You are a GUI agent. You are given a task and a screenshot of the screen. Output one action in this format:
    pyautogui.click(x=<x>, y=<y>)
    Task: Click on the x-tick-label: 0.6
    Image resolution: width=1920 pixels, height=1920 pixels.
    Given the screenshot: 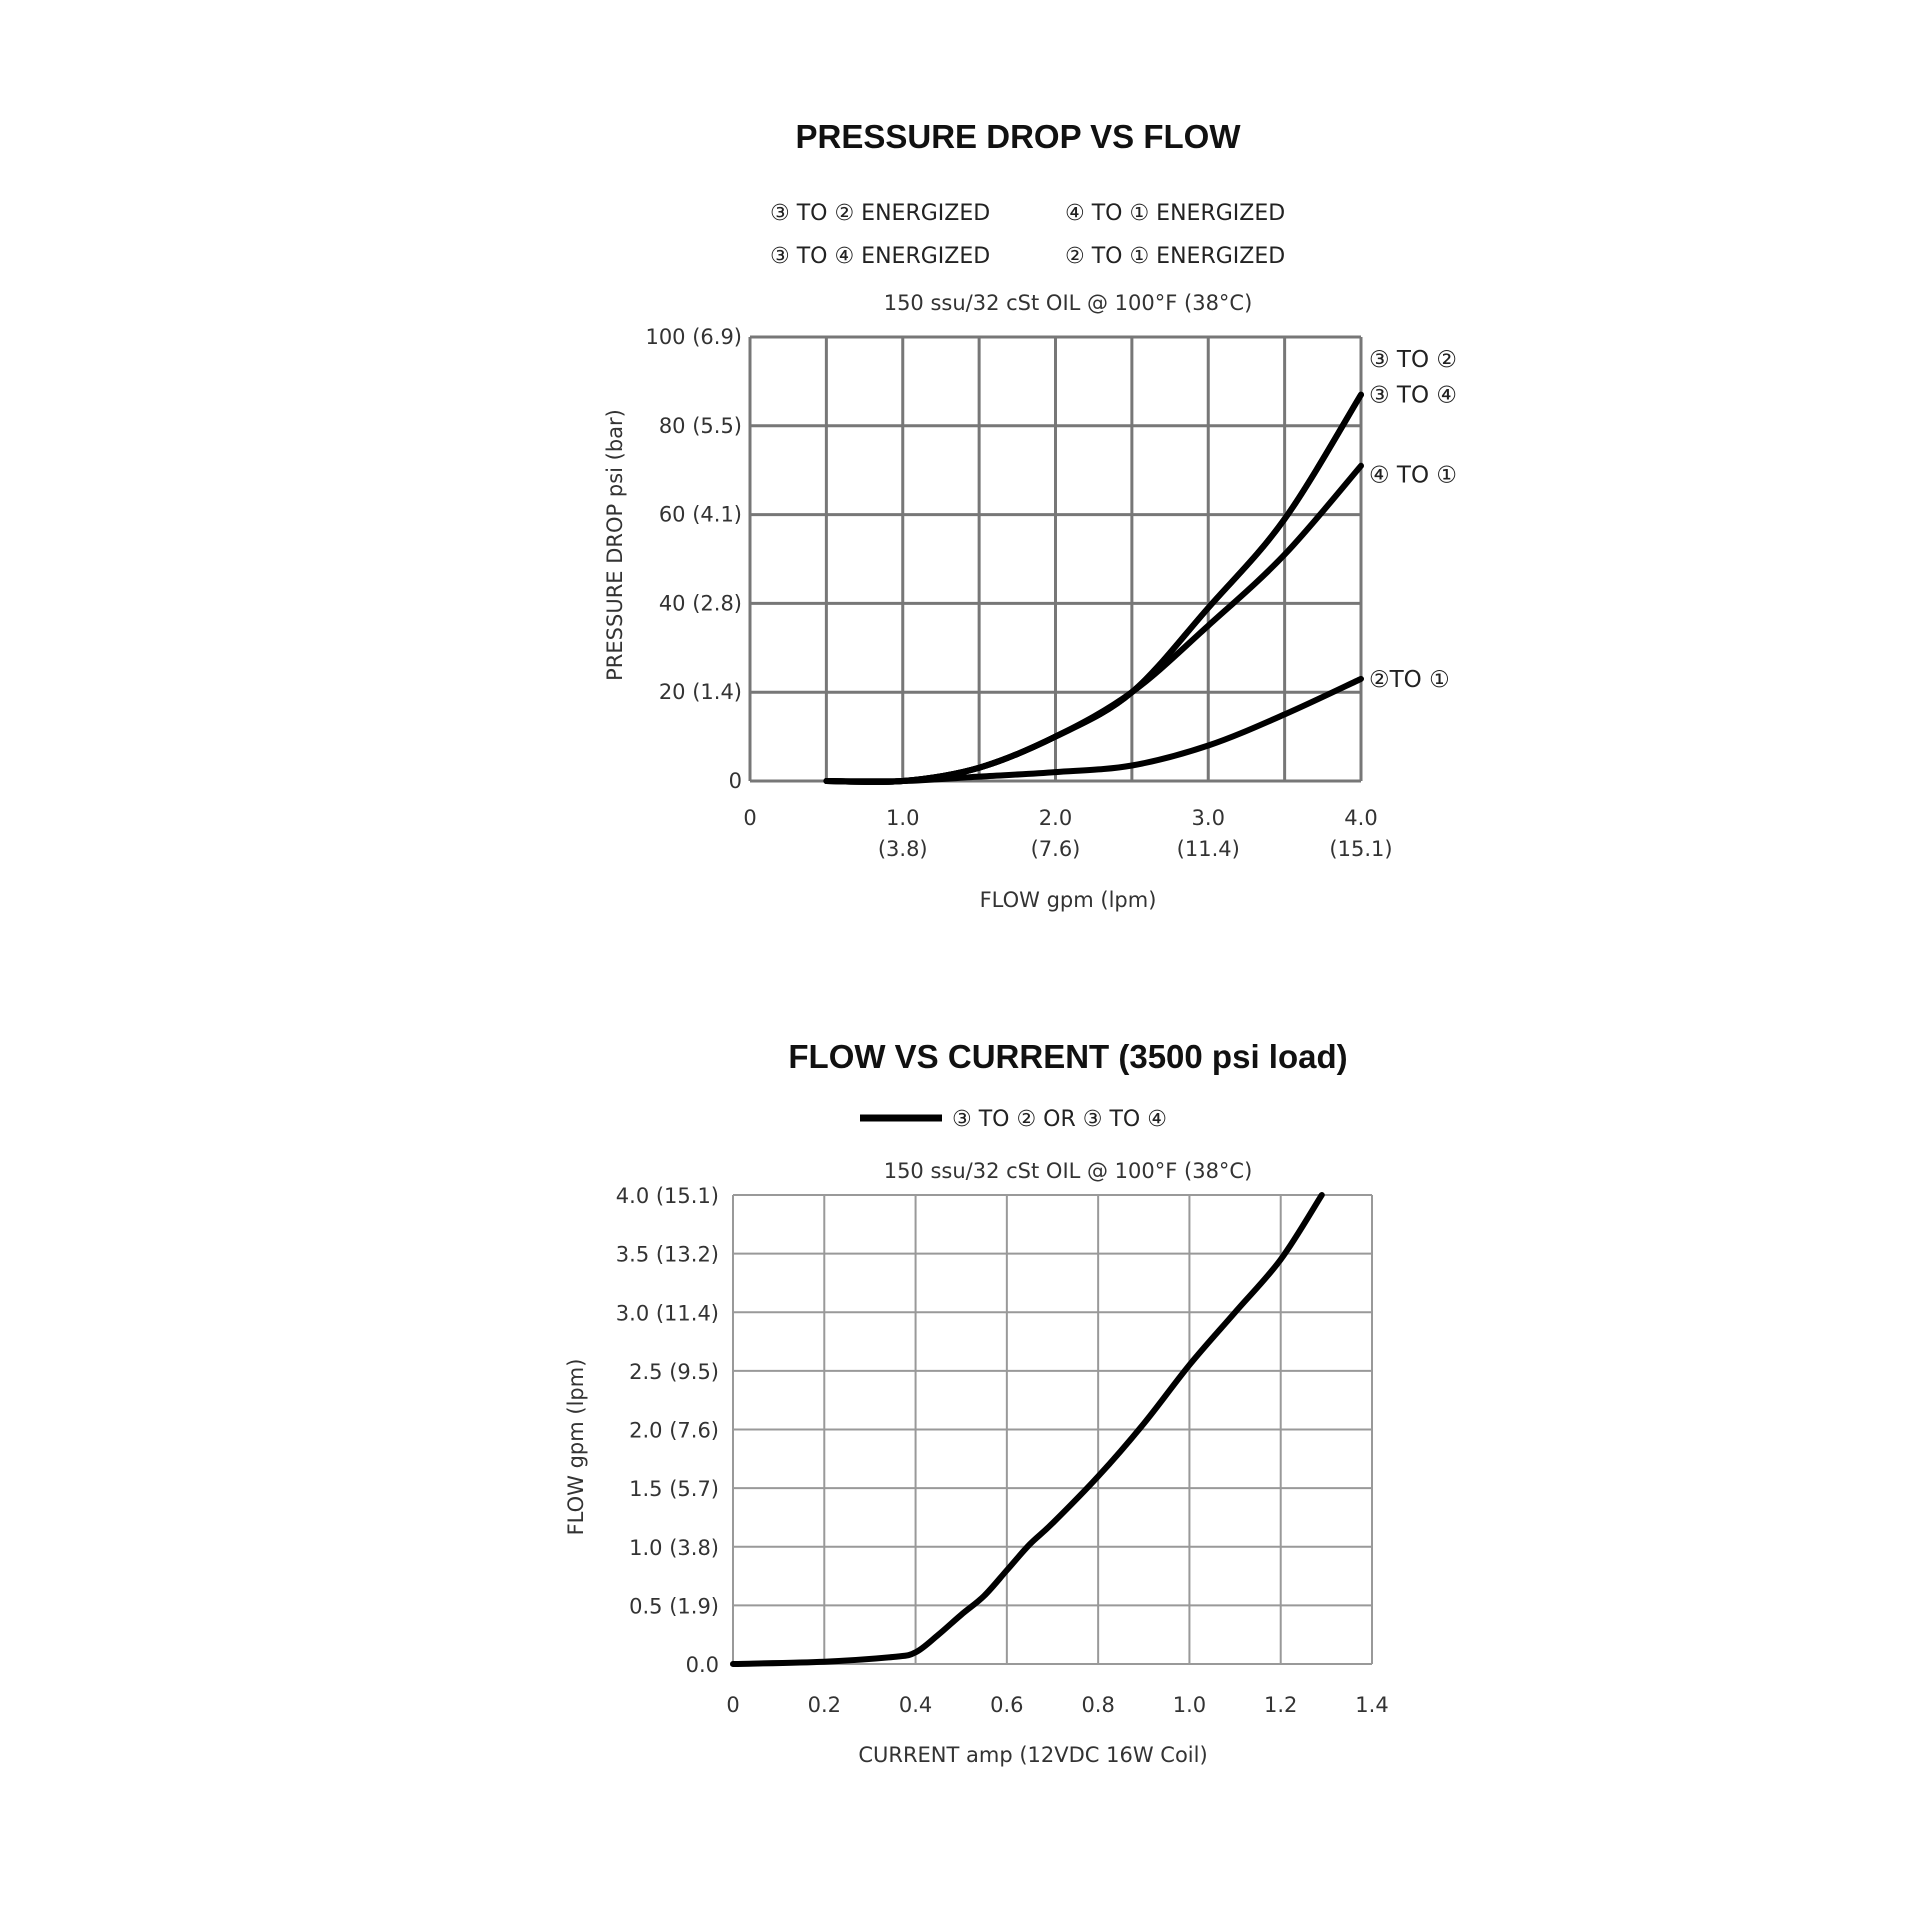 What is the action you would take?
    pyautogui.click(x=1006, y=1705)
    